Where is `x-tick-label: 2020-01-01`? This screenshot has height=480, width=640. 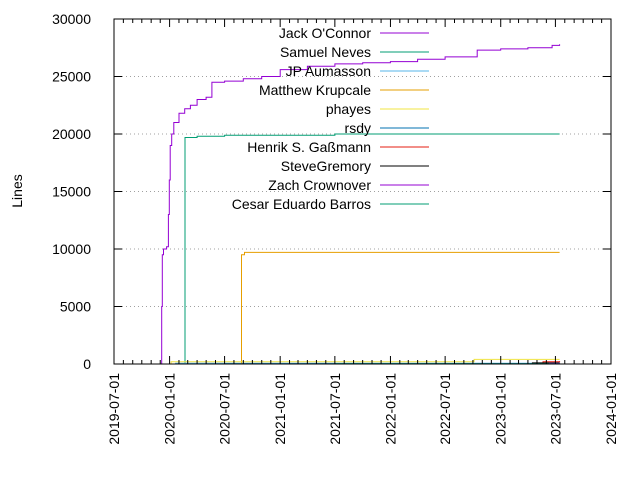 x-tick-label: 2020-01-01 is located at coordinates (170, 409).